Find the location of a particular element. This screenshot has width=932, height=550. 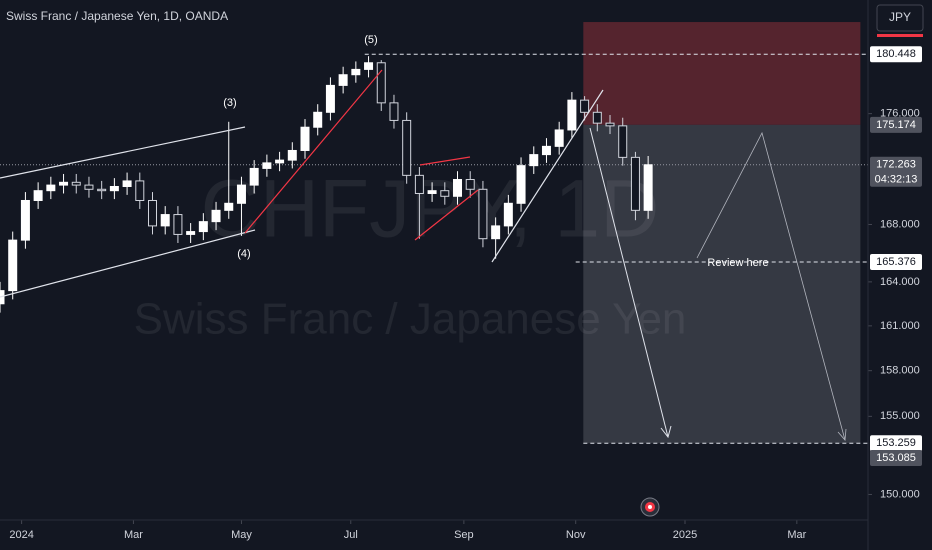

target-tag-label: 153.085 is located at coordinates (896, 458).